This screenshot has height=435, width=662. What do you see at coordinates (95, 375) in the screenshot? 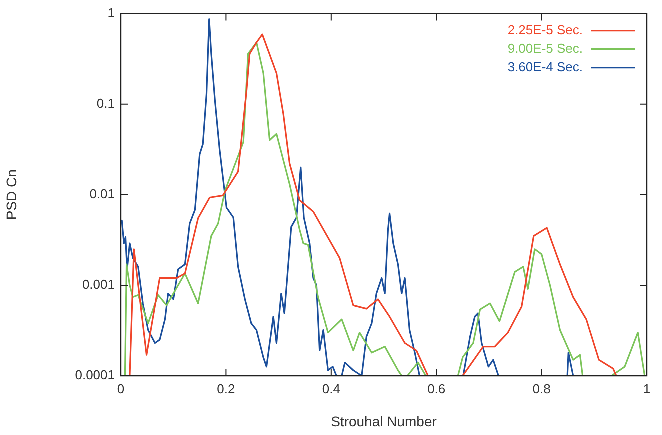
I see `y-tick-label: 0.0001` at bounding box center [95, 375].